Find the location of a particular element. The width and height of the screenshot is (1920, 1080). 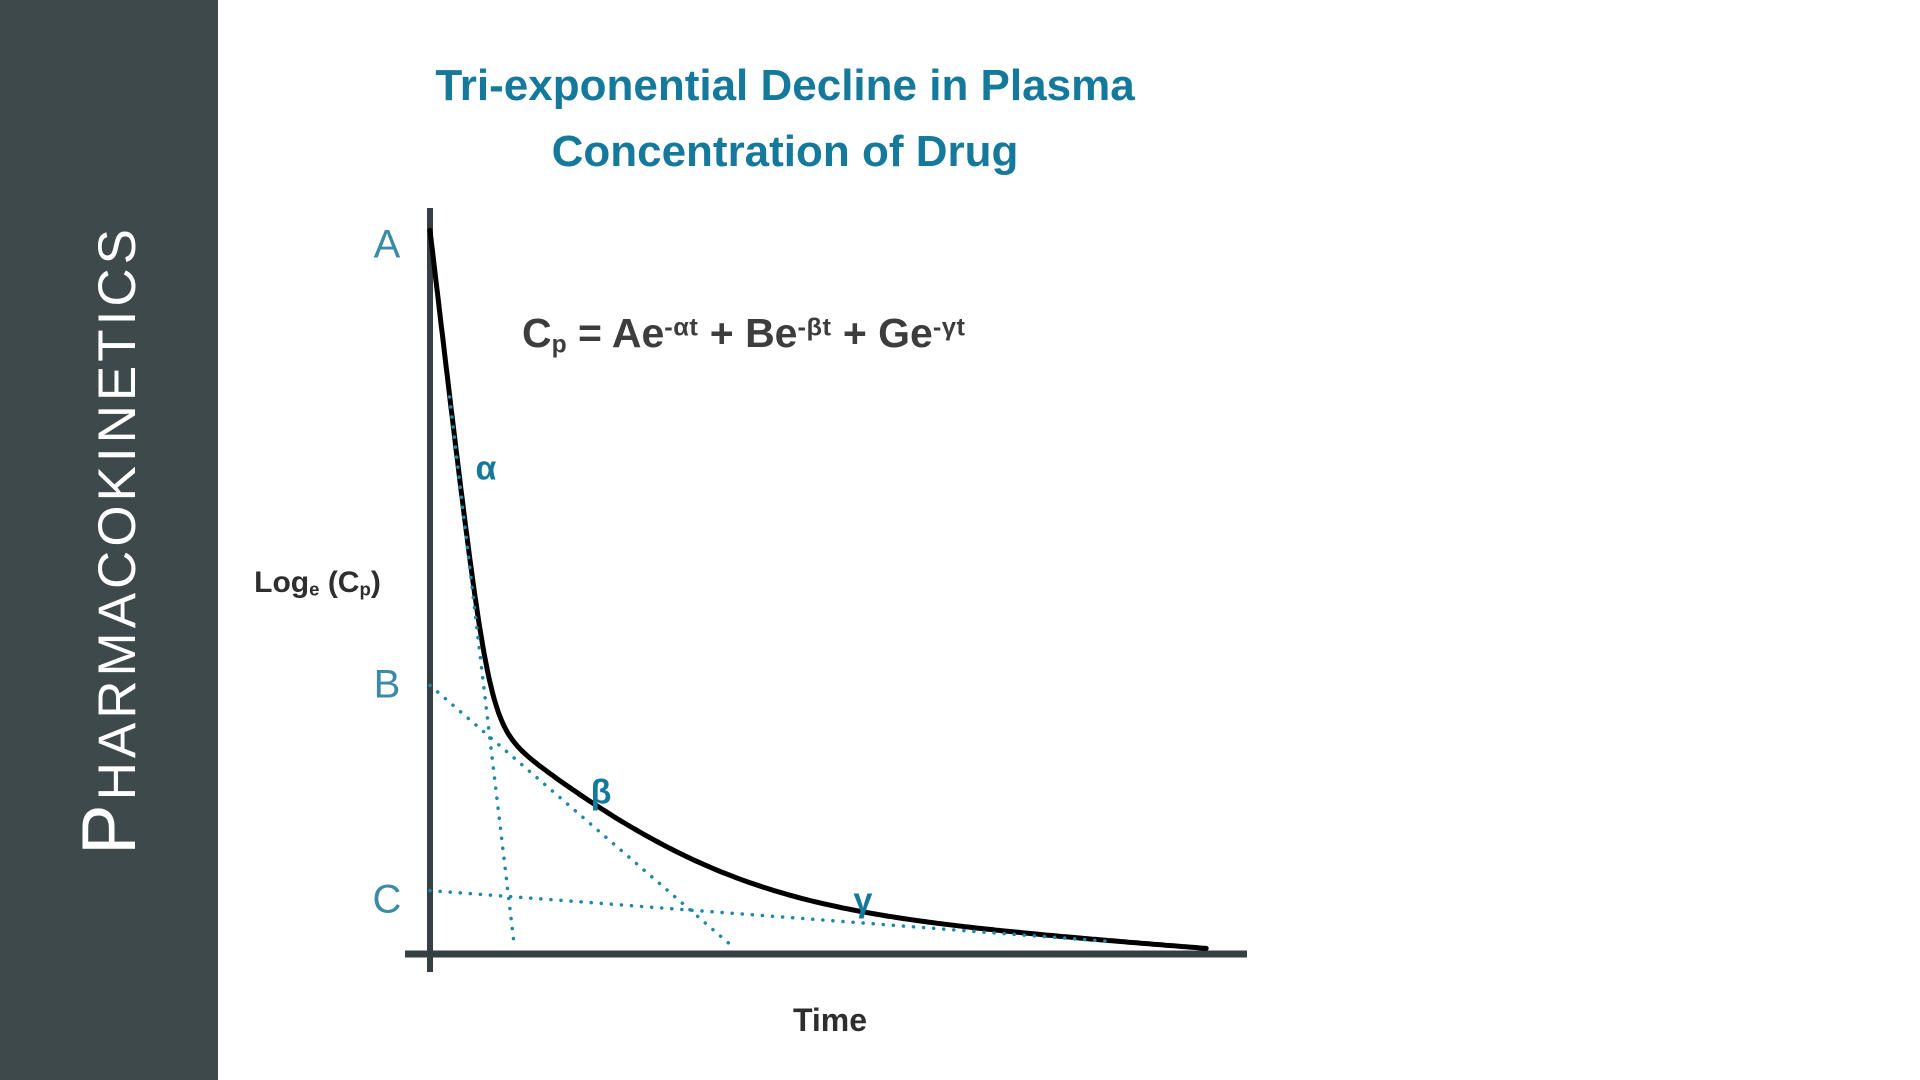

gamma-phase-extrapolation-dotted-line is located at coordinates (769, 916).